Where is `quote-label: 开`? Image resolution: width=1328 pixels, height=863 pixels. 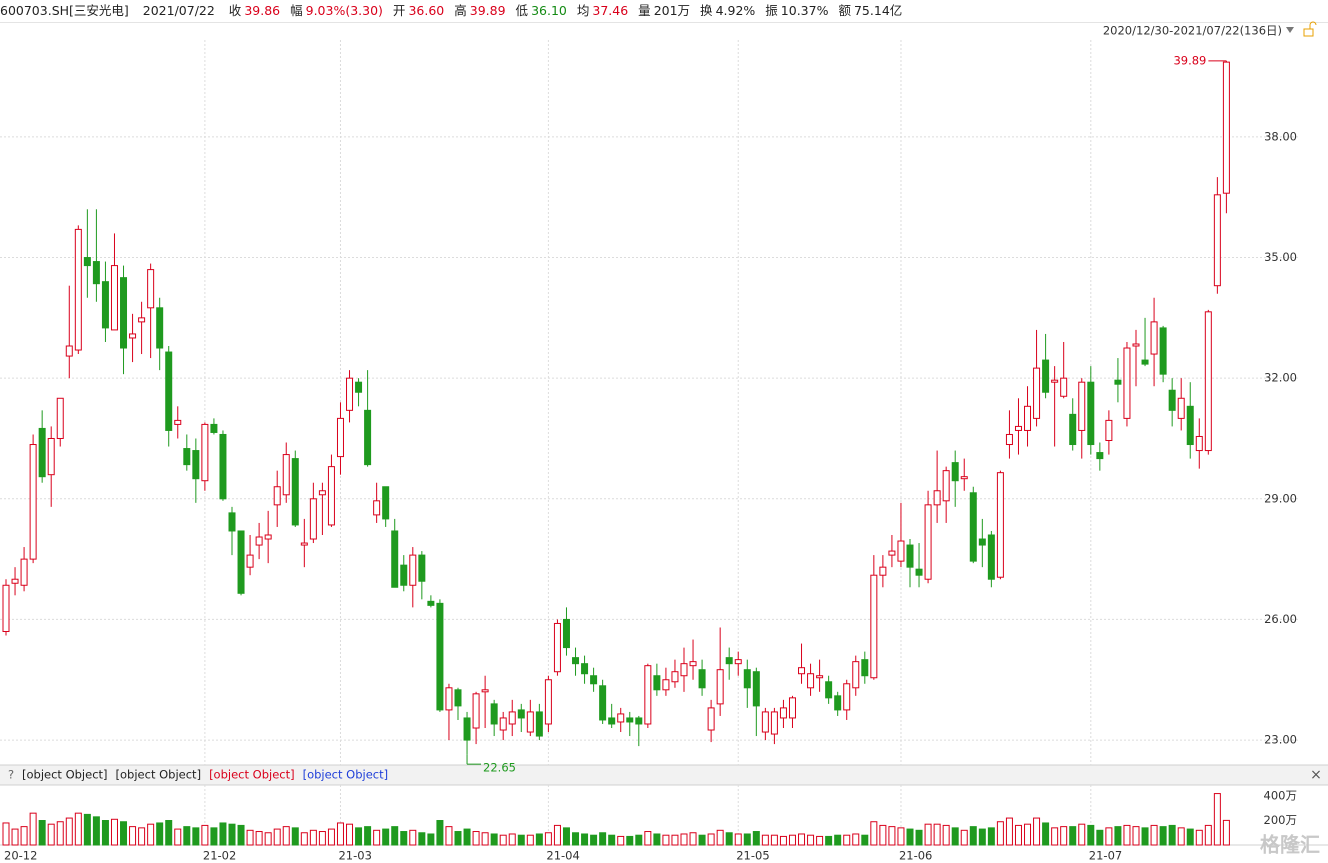 quote-label: 开 is located at coordinates (399, 10).